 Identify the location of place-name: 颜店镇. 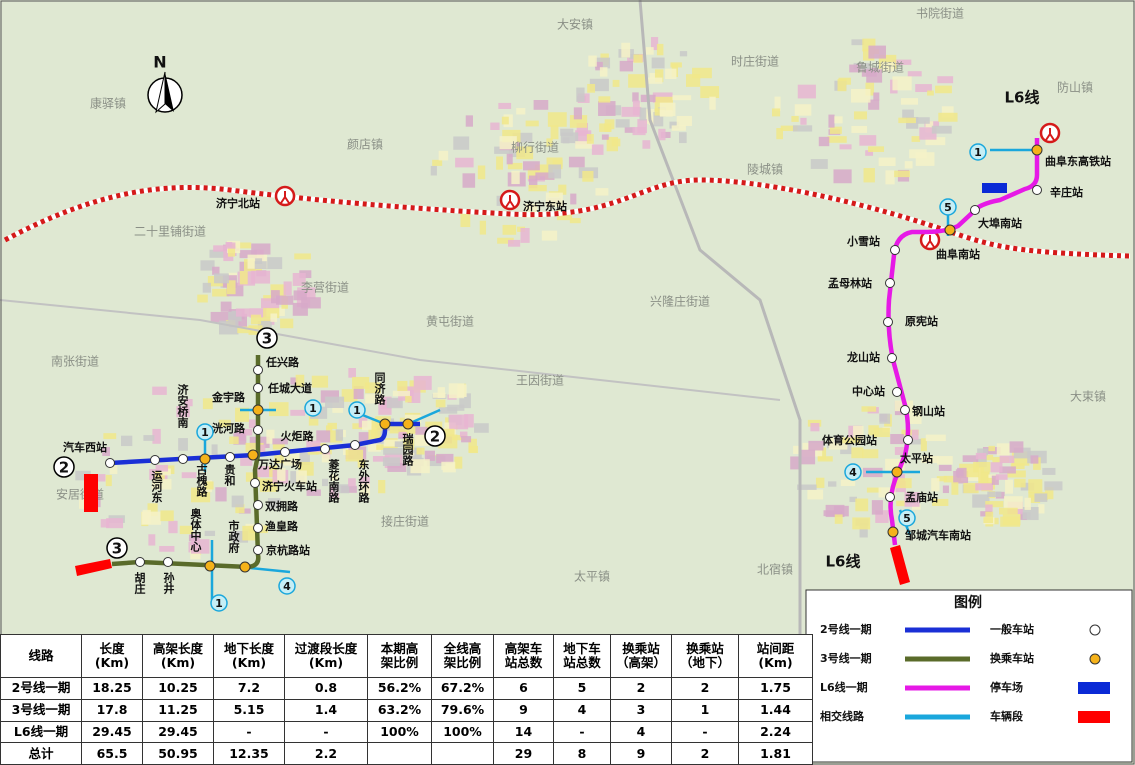
(365, 144).